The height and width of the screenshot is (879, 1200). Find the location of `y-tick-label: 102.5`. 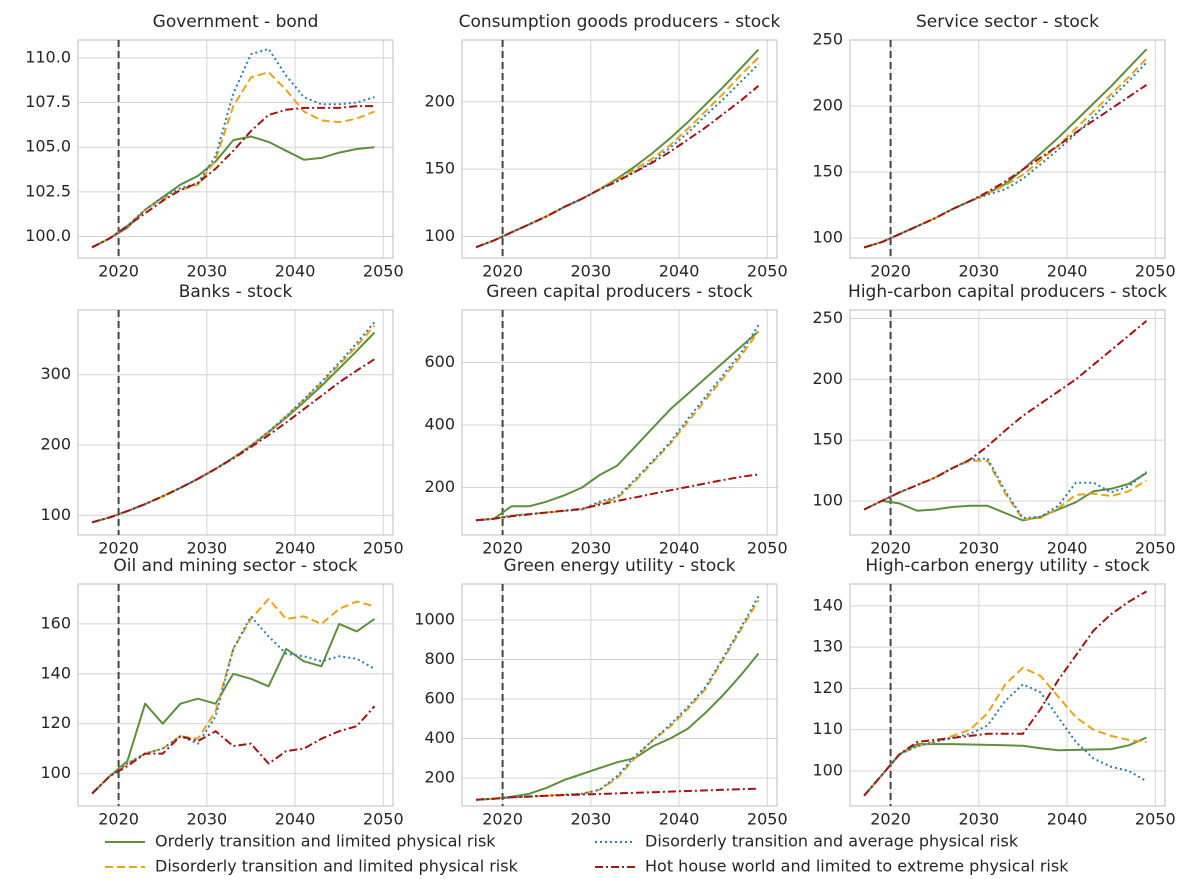

y-tick-label: 102.5 is located at coordinates (48, 190).